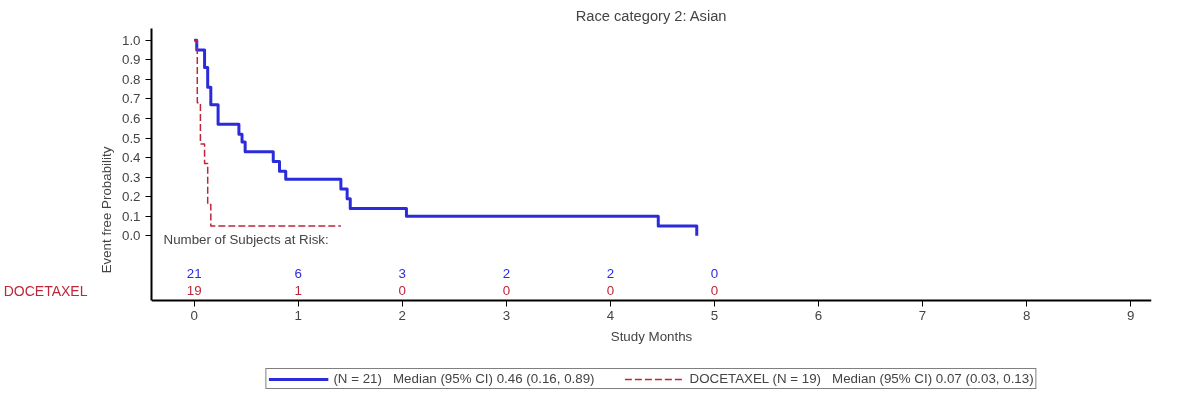 Image resolution: width=1182 pixels, height=420 pixels. What do you see at coordinates (861, 378) in the screenshot?
I see `legend-label: DOCETAXEL (N = 19) Median (95% CI) 0.07 (0.03, 0.13)` at bounding box center [861, 378].